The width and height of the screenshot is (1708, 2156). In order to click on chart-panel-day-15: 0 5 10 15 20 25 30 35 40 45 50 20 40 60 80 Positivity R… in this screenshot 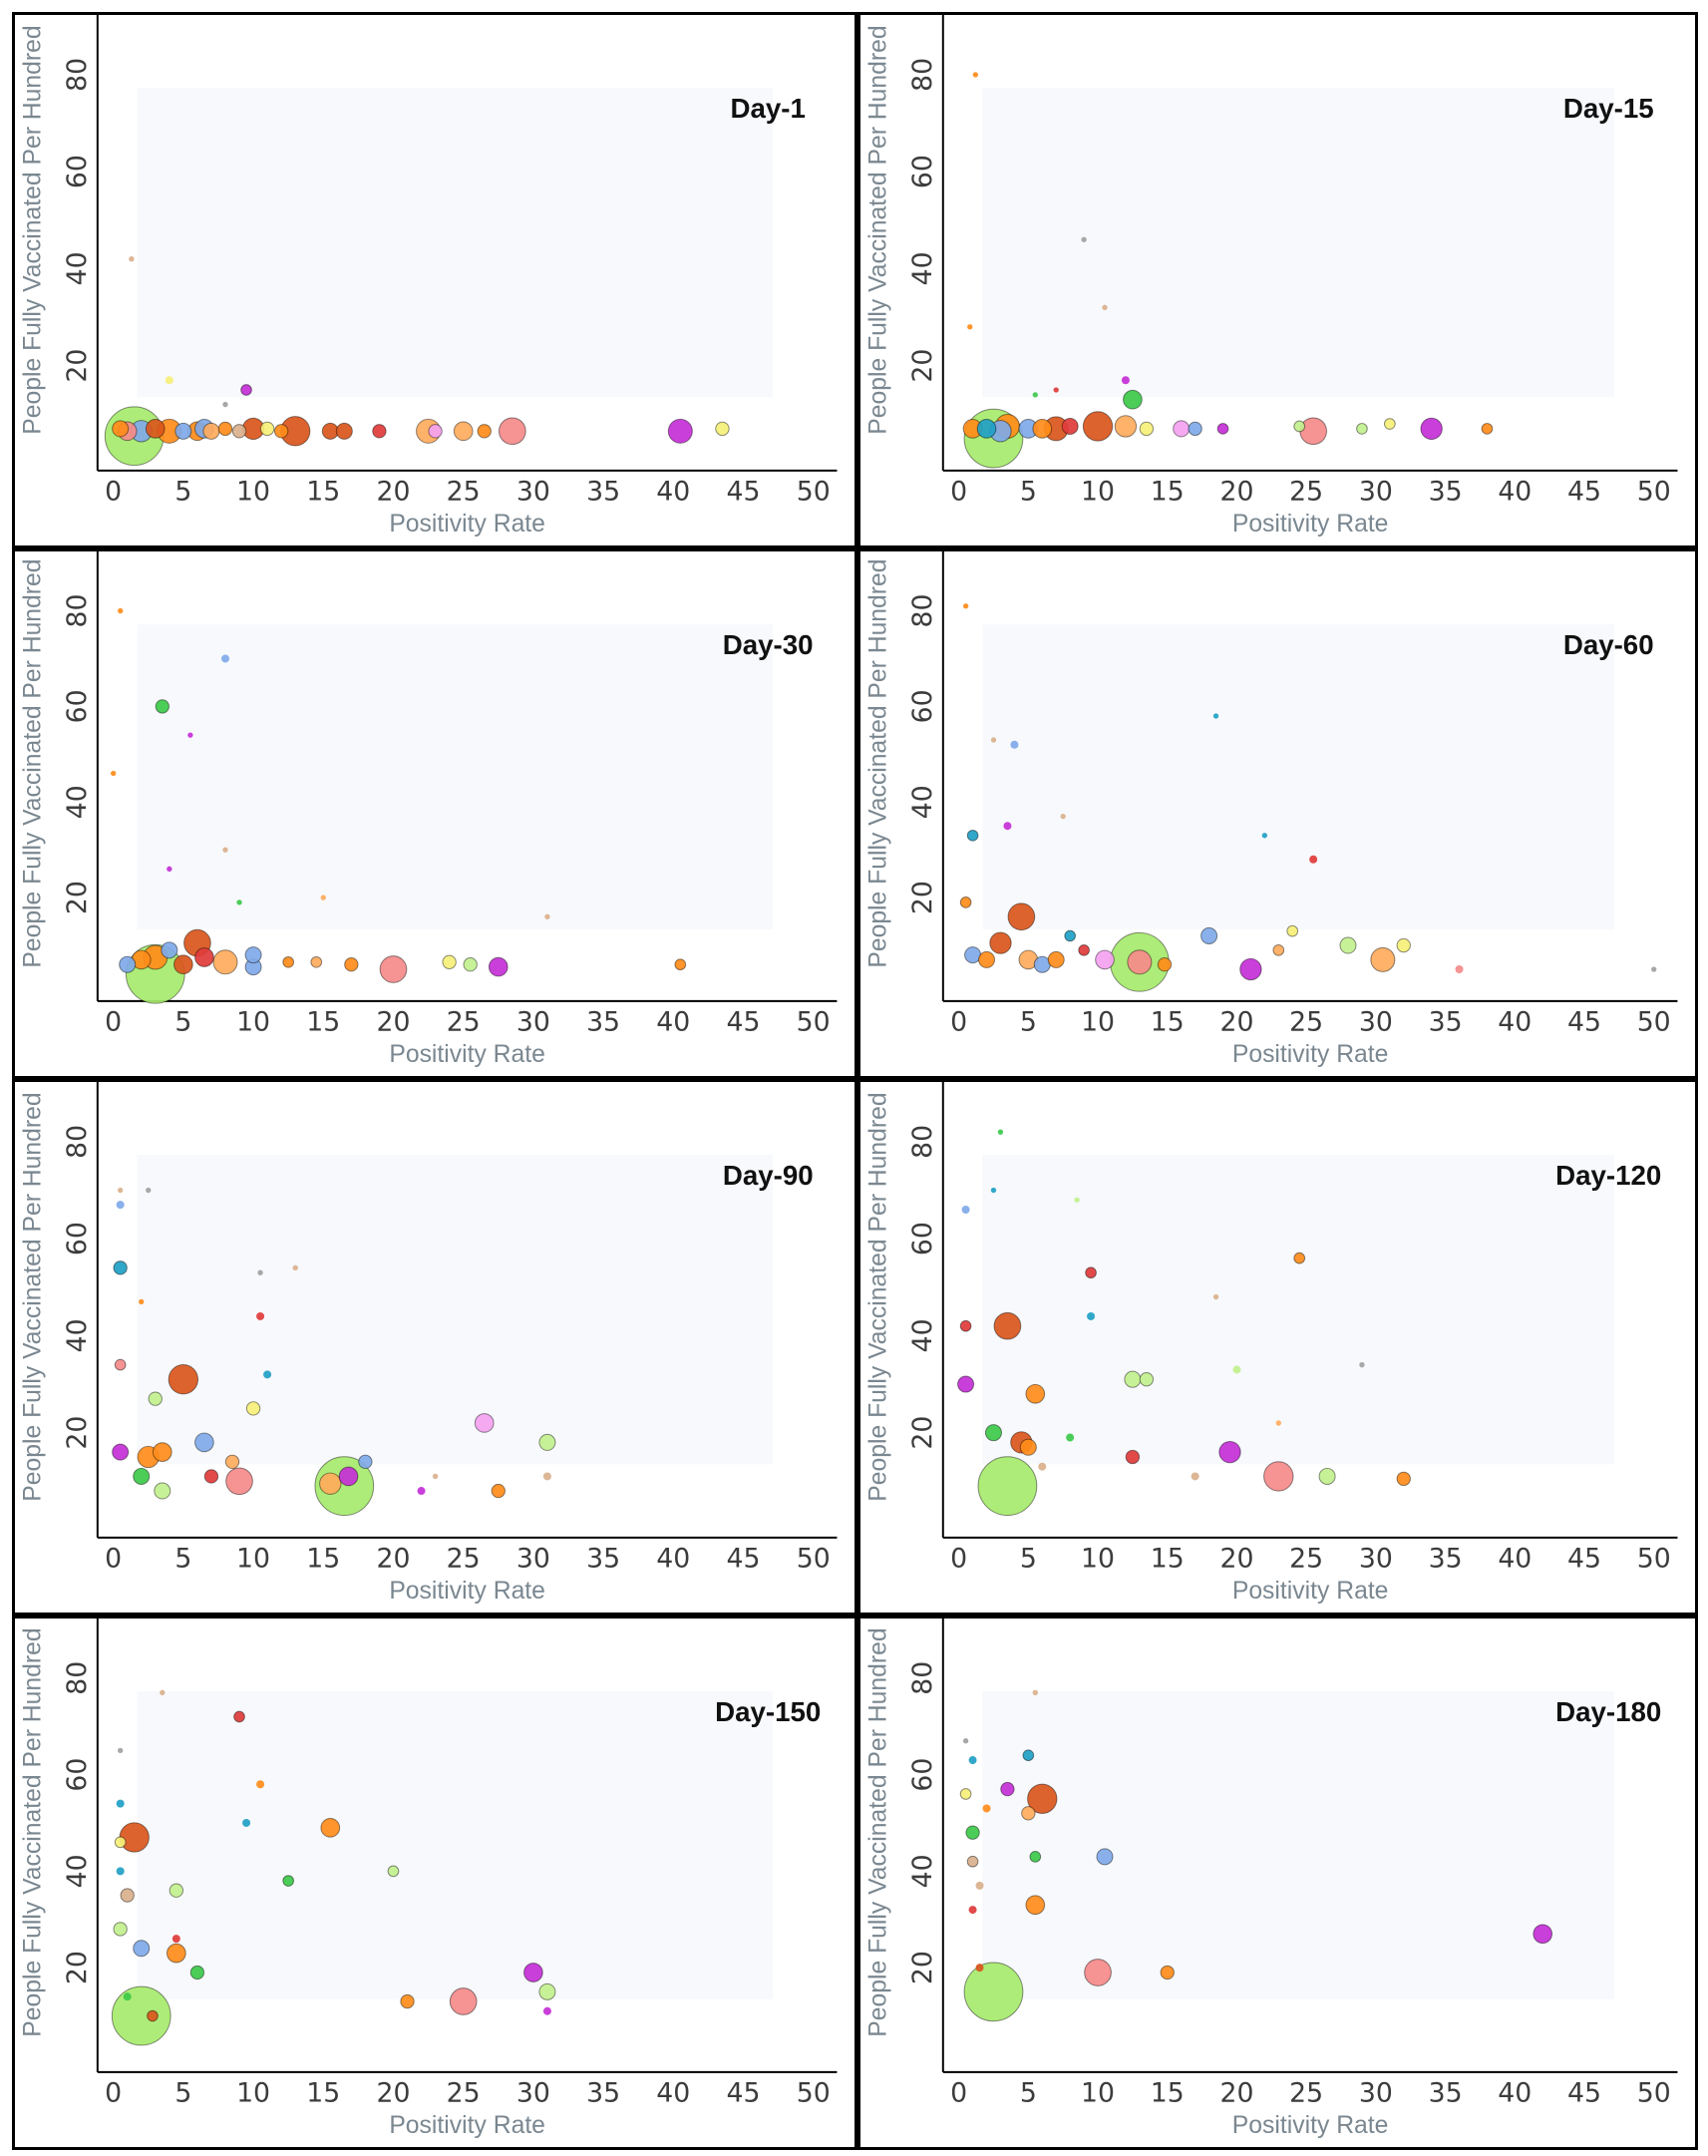, I will do `click(1277, 280)`.